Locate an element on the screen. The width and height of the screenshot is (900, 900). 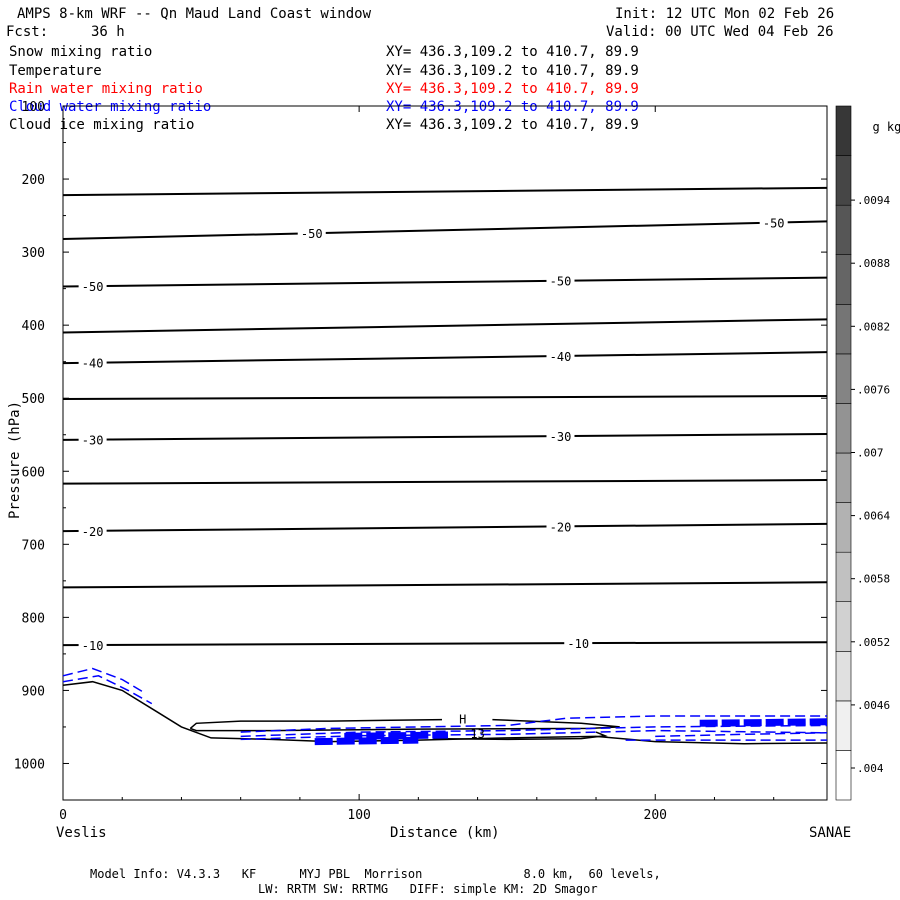
contour-annotation: 13 is located at coordinates (477, 734).